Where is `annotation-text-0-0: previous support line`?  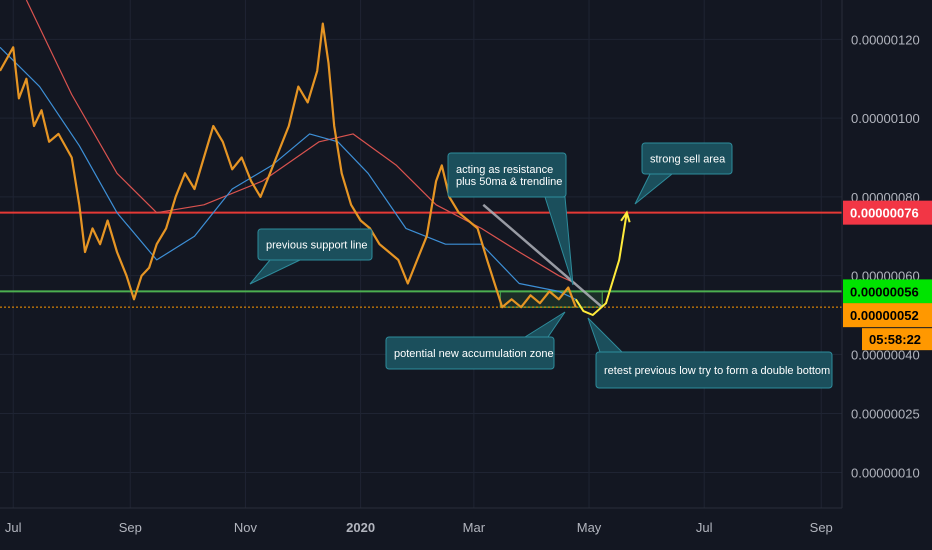 annotation-text-0-0: previous support line is located at coordinates (317, 246).